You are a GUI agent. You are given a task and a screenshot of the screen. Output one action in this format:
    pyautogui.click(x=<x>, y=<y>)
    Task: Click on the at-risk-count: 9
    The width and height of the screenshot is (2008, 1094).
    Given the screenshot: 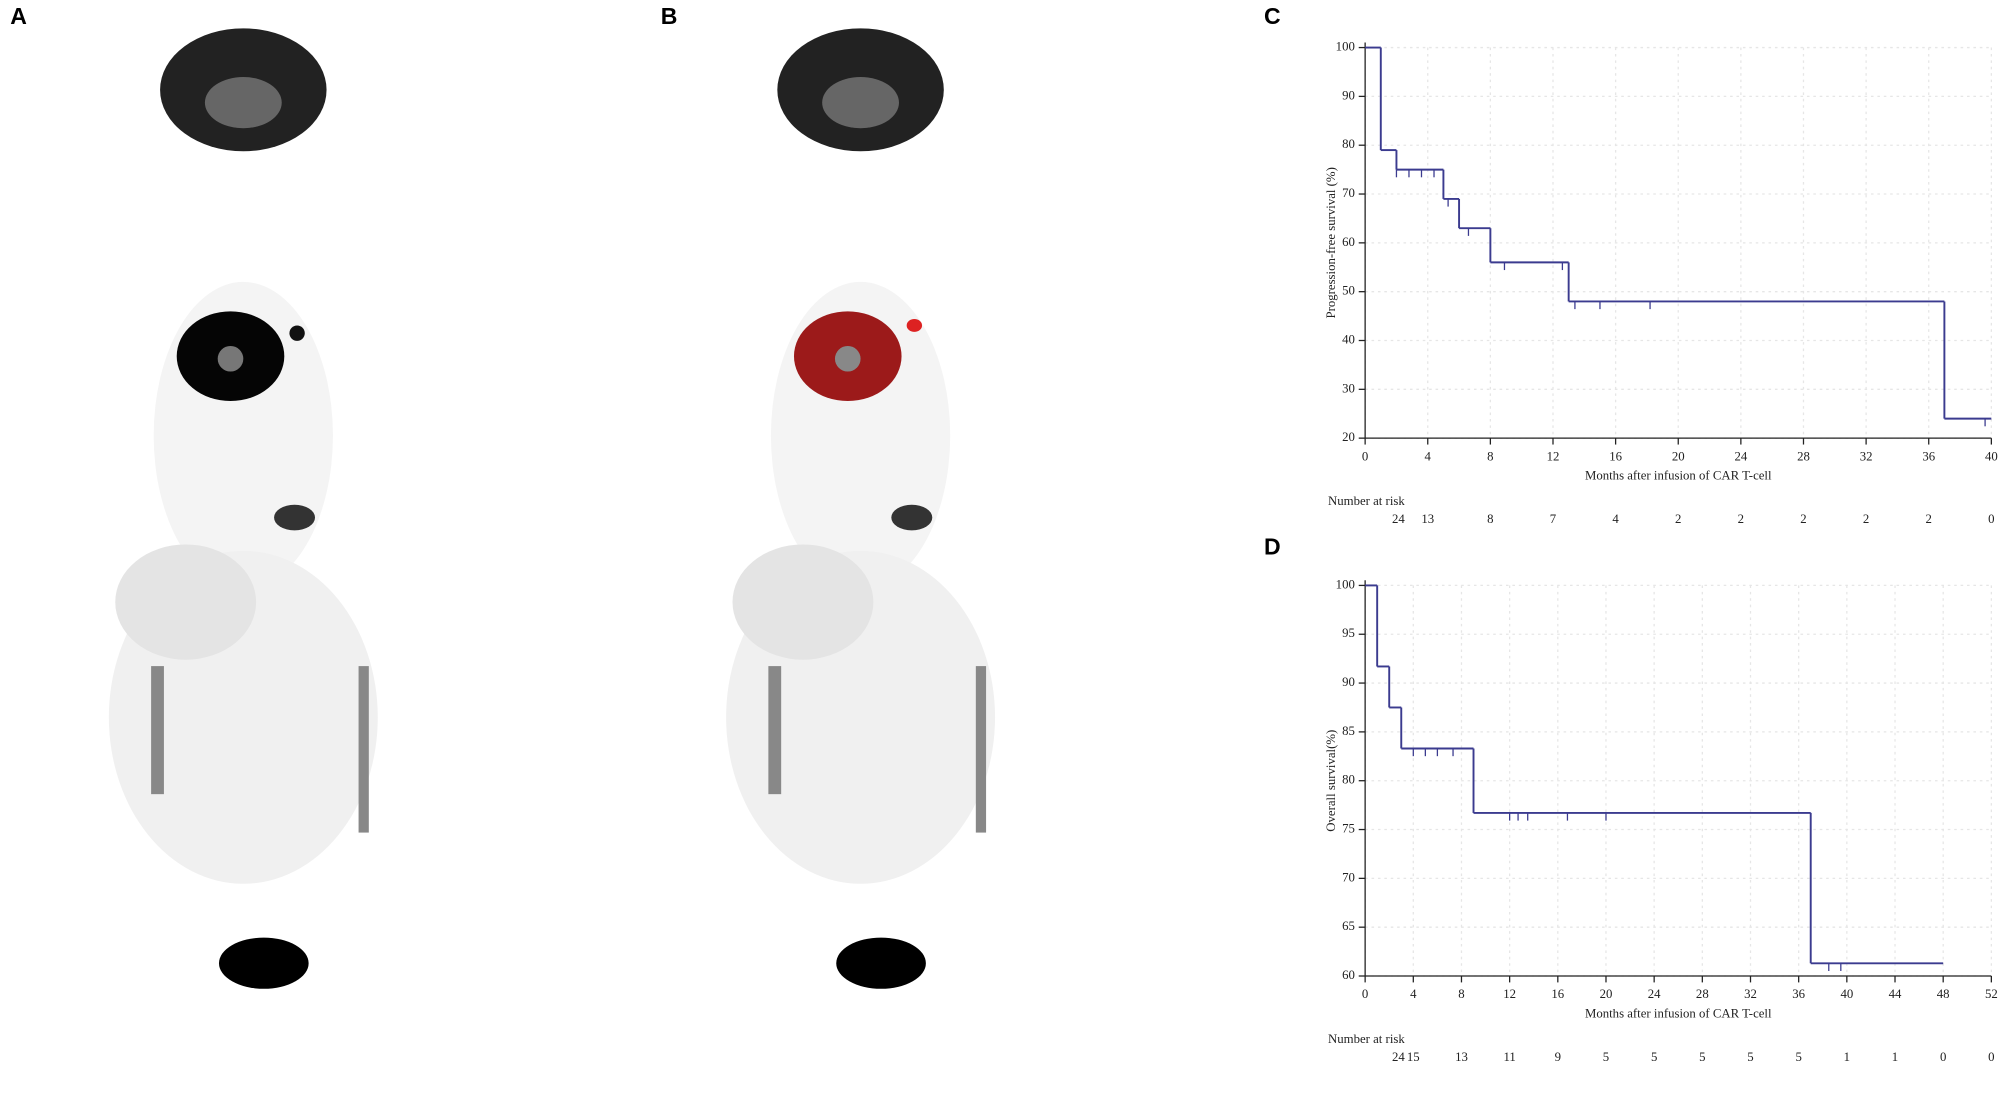 What is the action you would take?
    pyautogui.click(x=1558, y=1057)
    